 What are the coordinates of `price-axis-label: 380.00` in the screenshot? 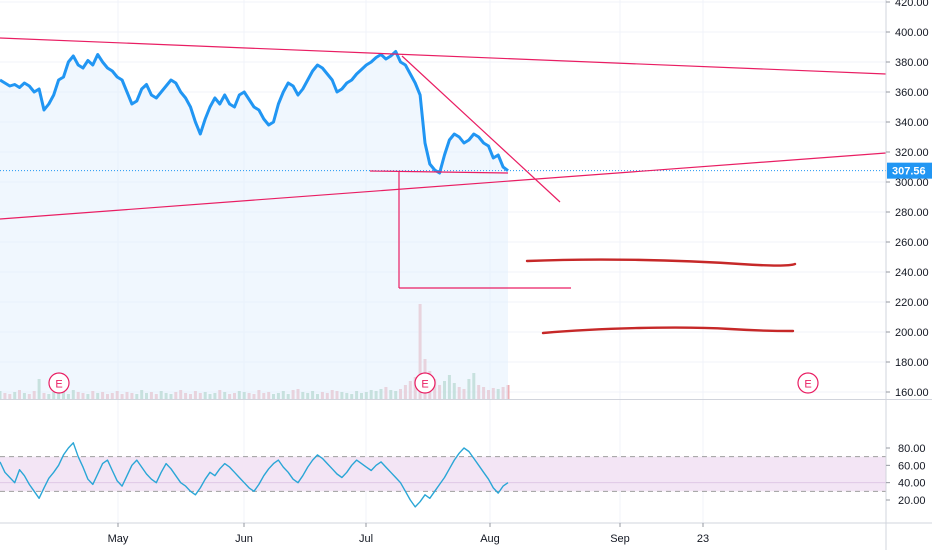 It's located at (912, 63).